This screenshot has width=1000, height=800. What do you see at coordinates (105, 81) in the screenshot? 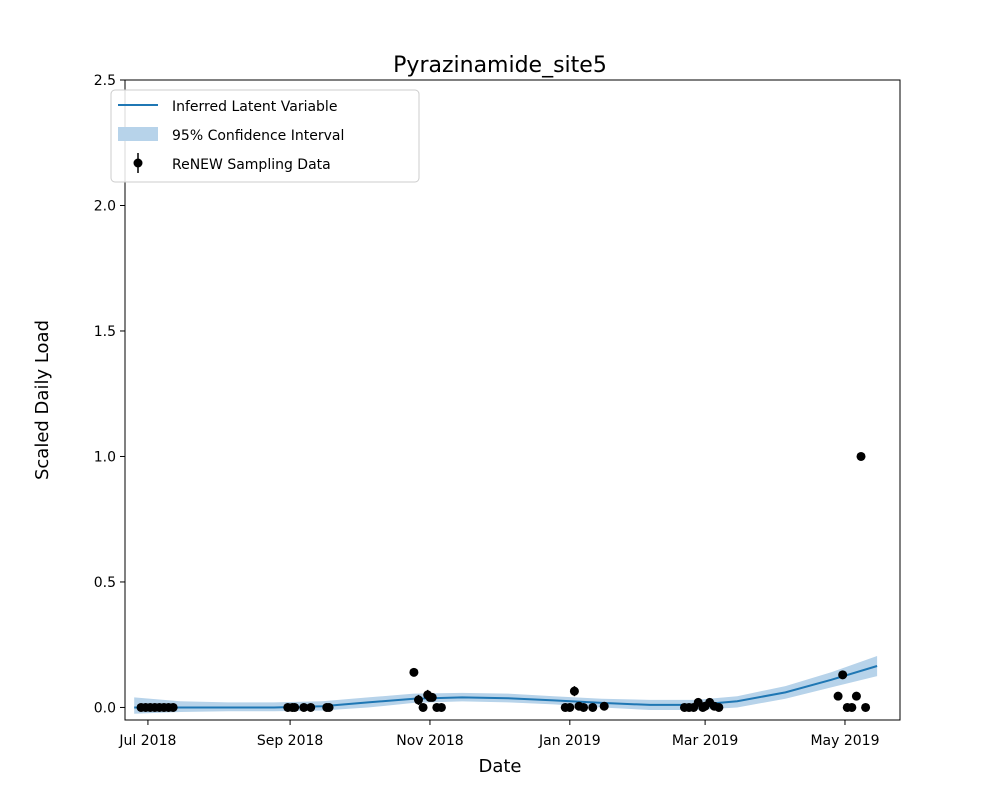
I see `y-tick-label: 2.5` at bounding box center [105, 81].